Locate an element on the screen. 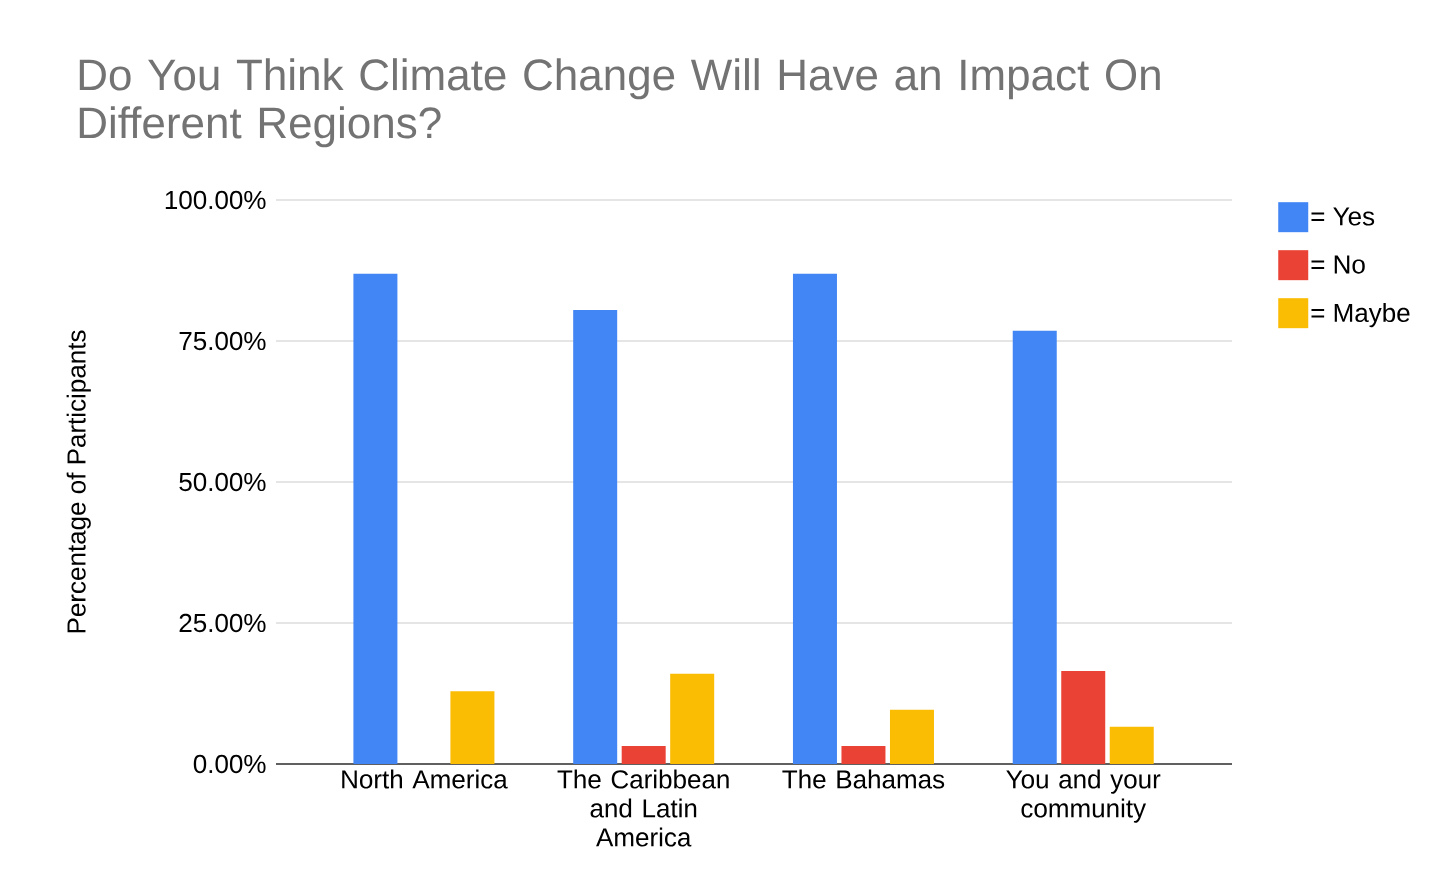 The width and height of the screenshot is (1449, 893). chart-title: Do You Think Climate Change Will Have an Impact On Different Regions? is located at coordinates (619, 103).